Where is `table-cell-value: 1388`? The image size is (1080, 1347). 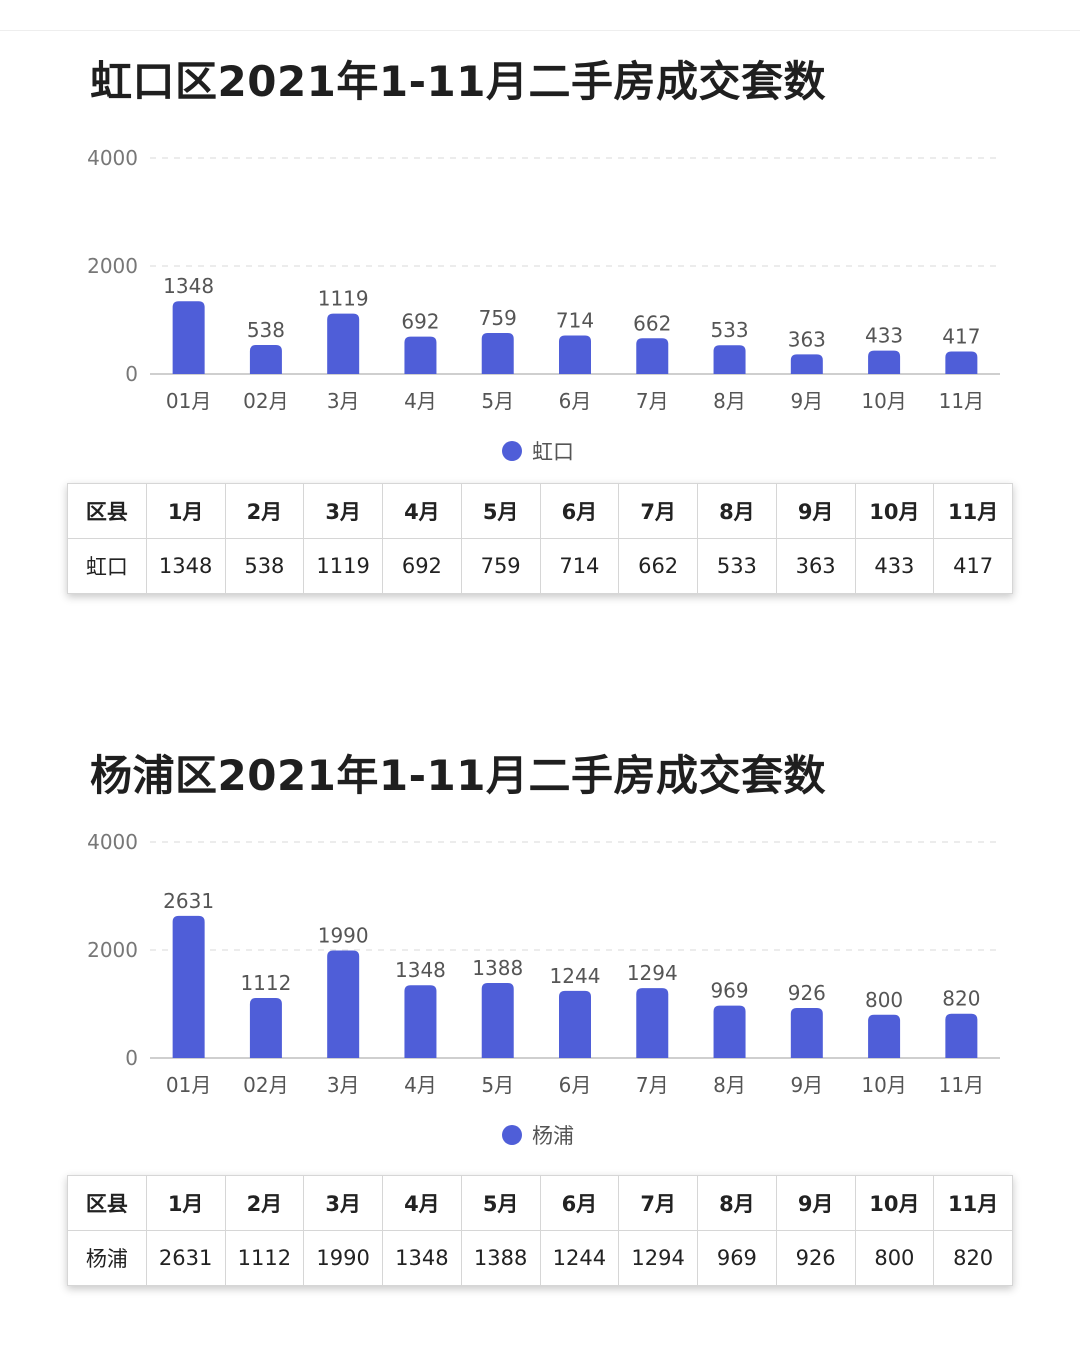 table-cell-value: 1388 is located at coordinates (500, 1258).